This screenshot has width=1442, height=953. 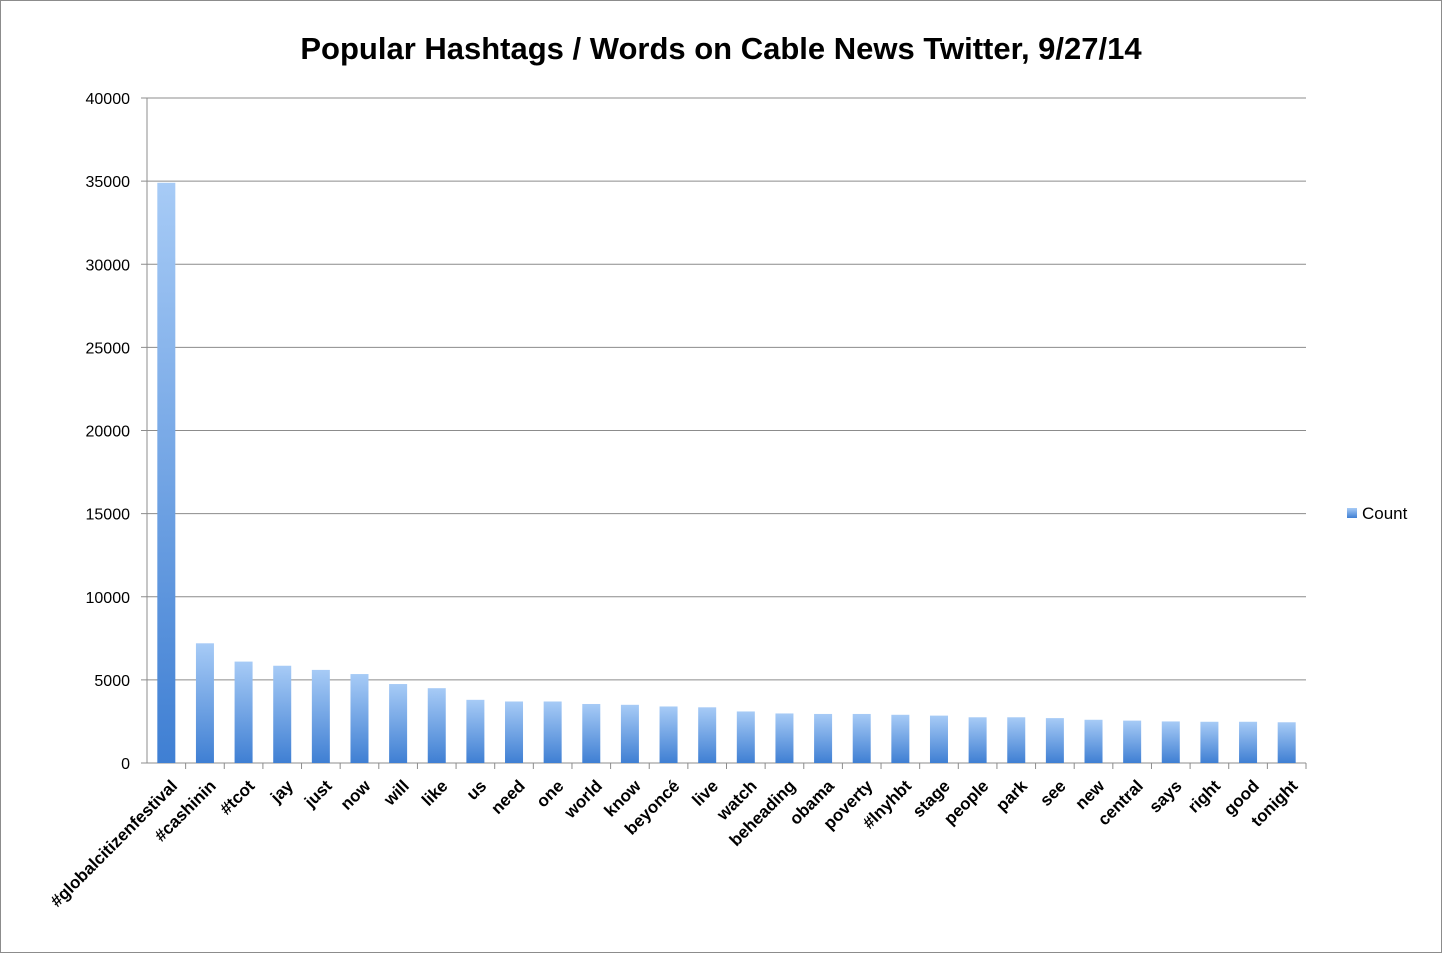 What do you see at coordinates (1204, 796) in the screenshot?
I see `x-tick-label: right` at bounding box center [1204, 796].